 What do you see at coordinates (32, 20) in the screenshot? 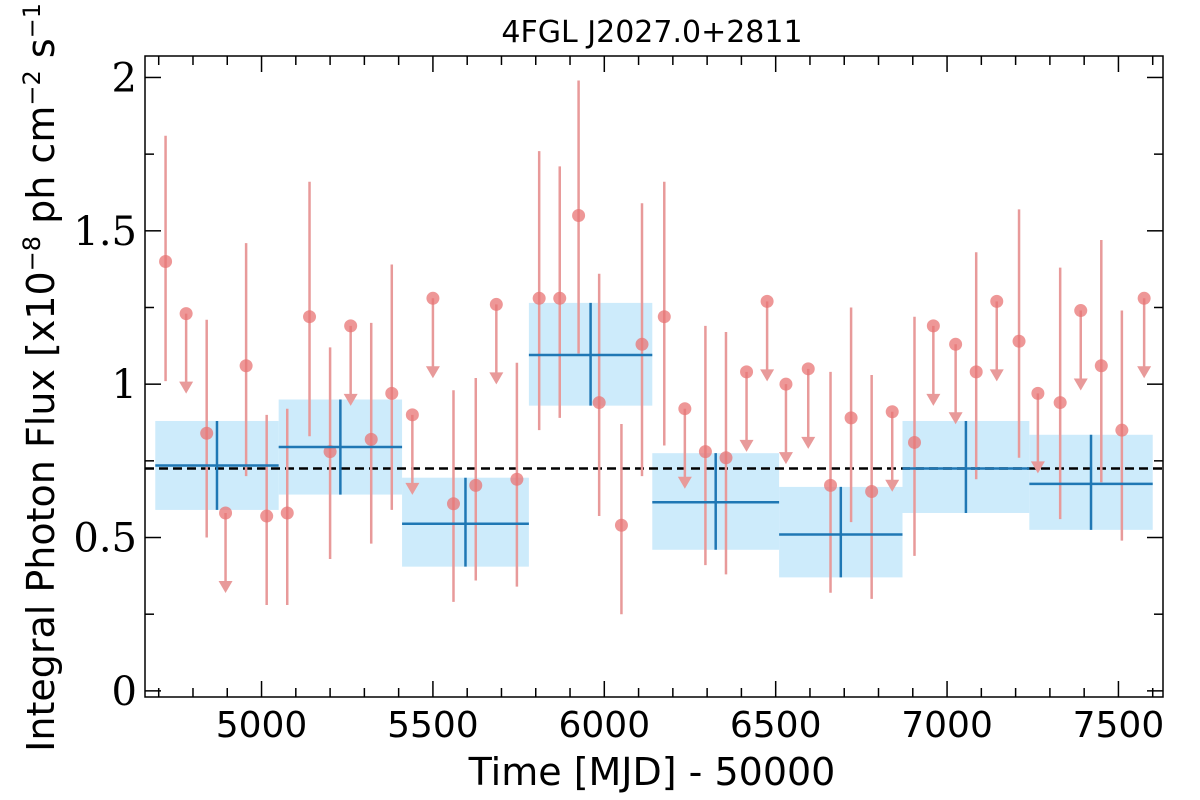
I see `y-axis-label-exp-3: −1` at bounding box center [32, 20].